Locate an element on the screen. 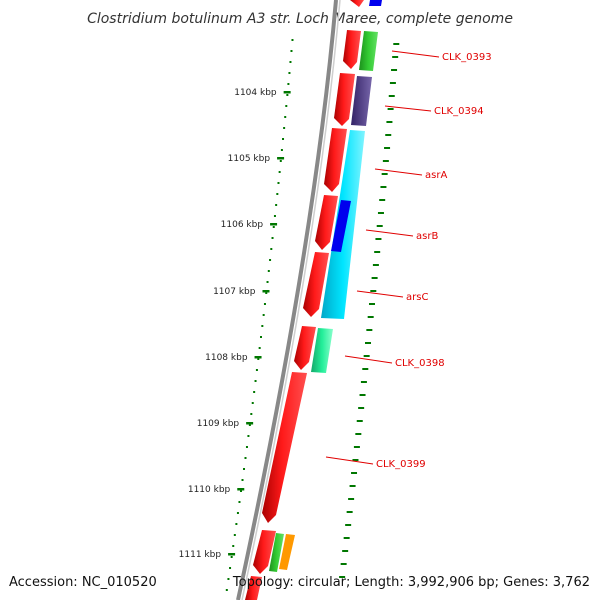 The width and height of the screenshot is (600, 600). gene-label: CLK_0394 is located at coordinates (459, 111).